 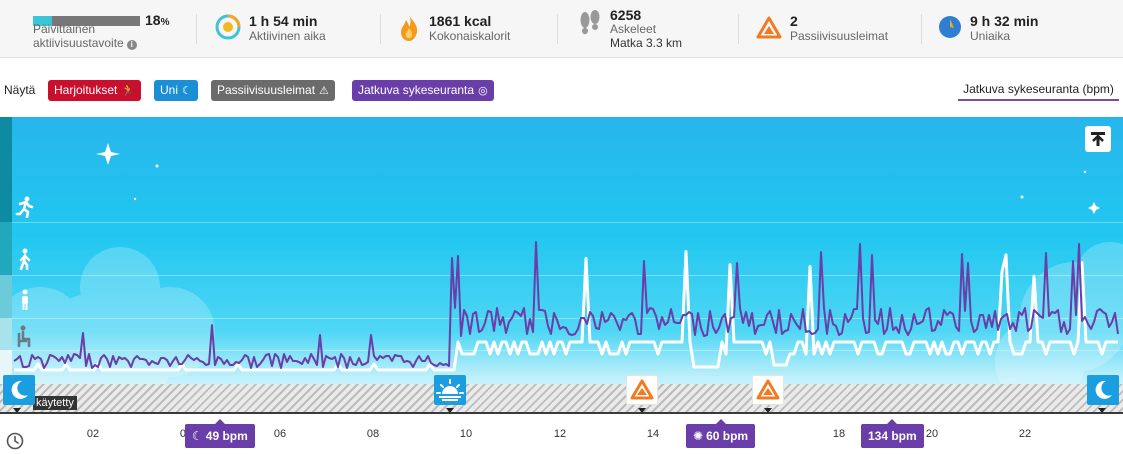 What do you see at coordinates (416, 90) in the screenshot?
I see `filter-chip-label: Jatkuva sykeseuranta` at bounding box center [416, 90].